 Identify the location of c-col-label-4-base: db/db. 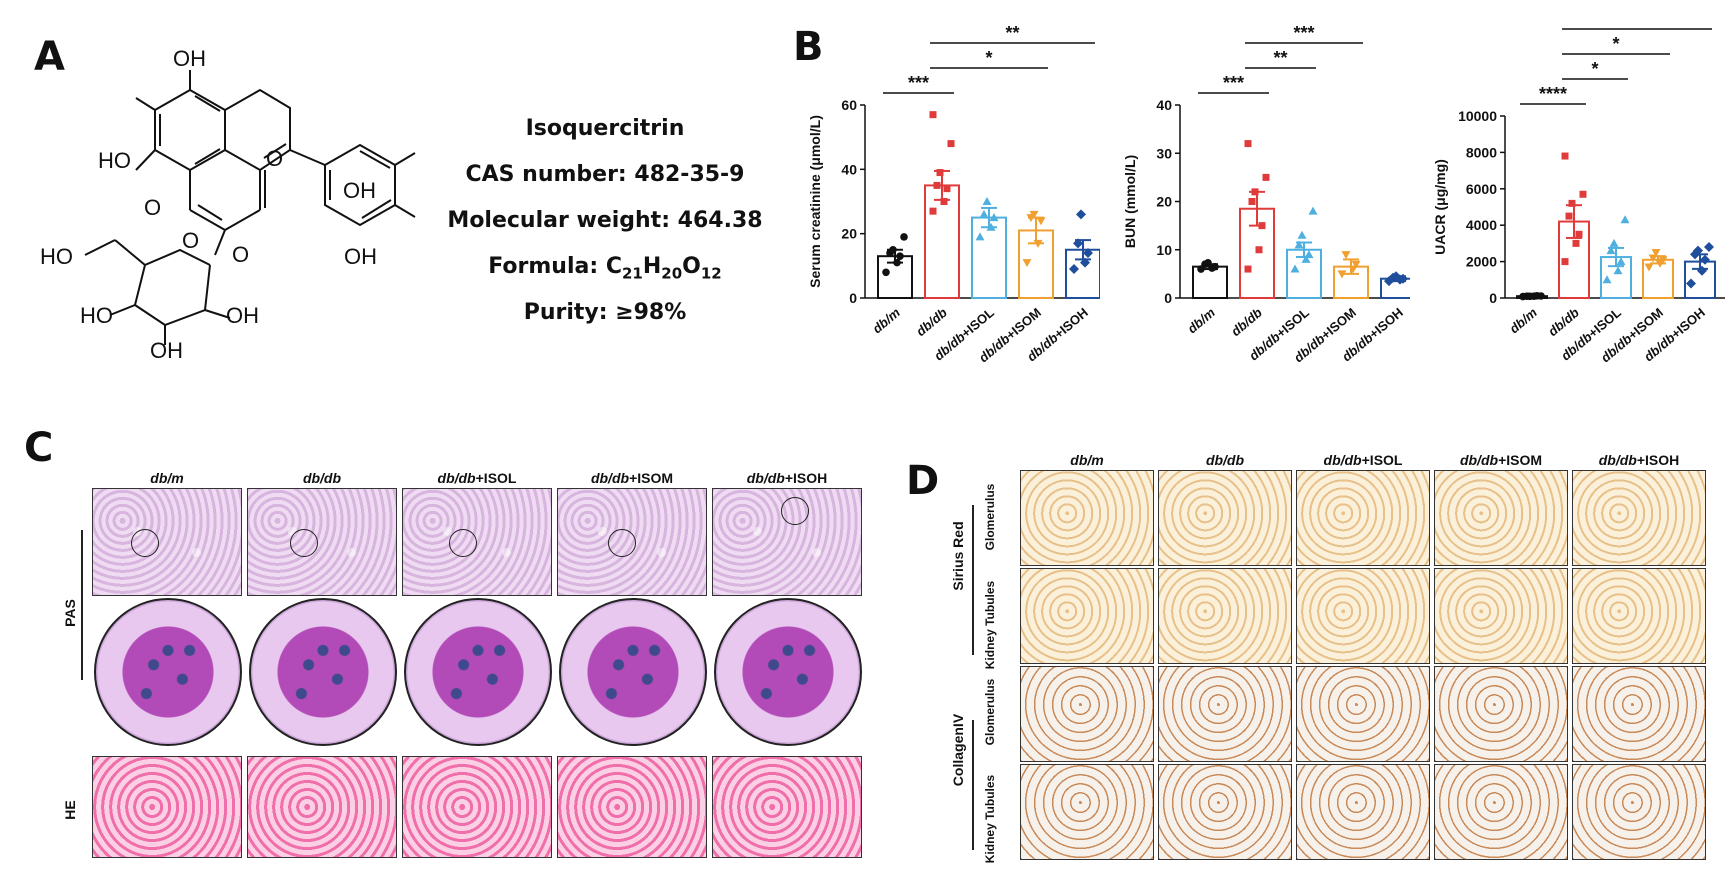
(765, 478).